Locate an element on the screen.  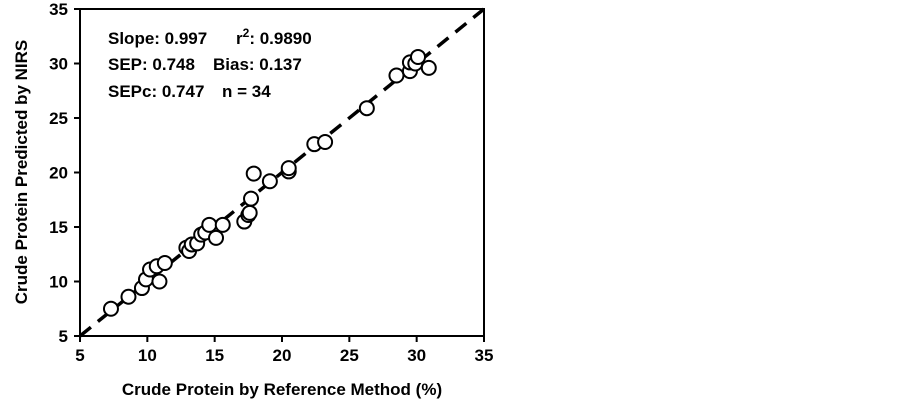
r2-label: r2: 0.9890 is located at coordinates (274, 37).